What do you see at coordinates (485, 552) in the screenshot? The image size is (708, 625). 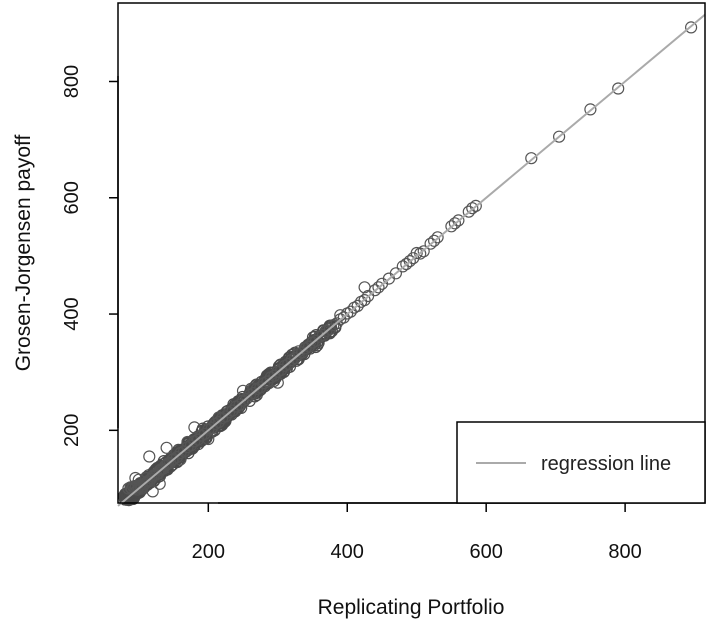 I see `x-tick-label: 600` at bounding box center [485, 552].